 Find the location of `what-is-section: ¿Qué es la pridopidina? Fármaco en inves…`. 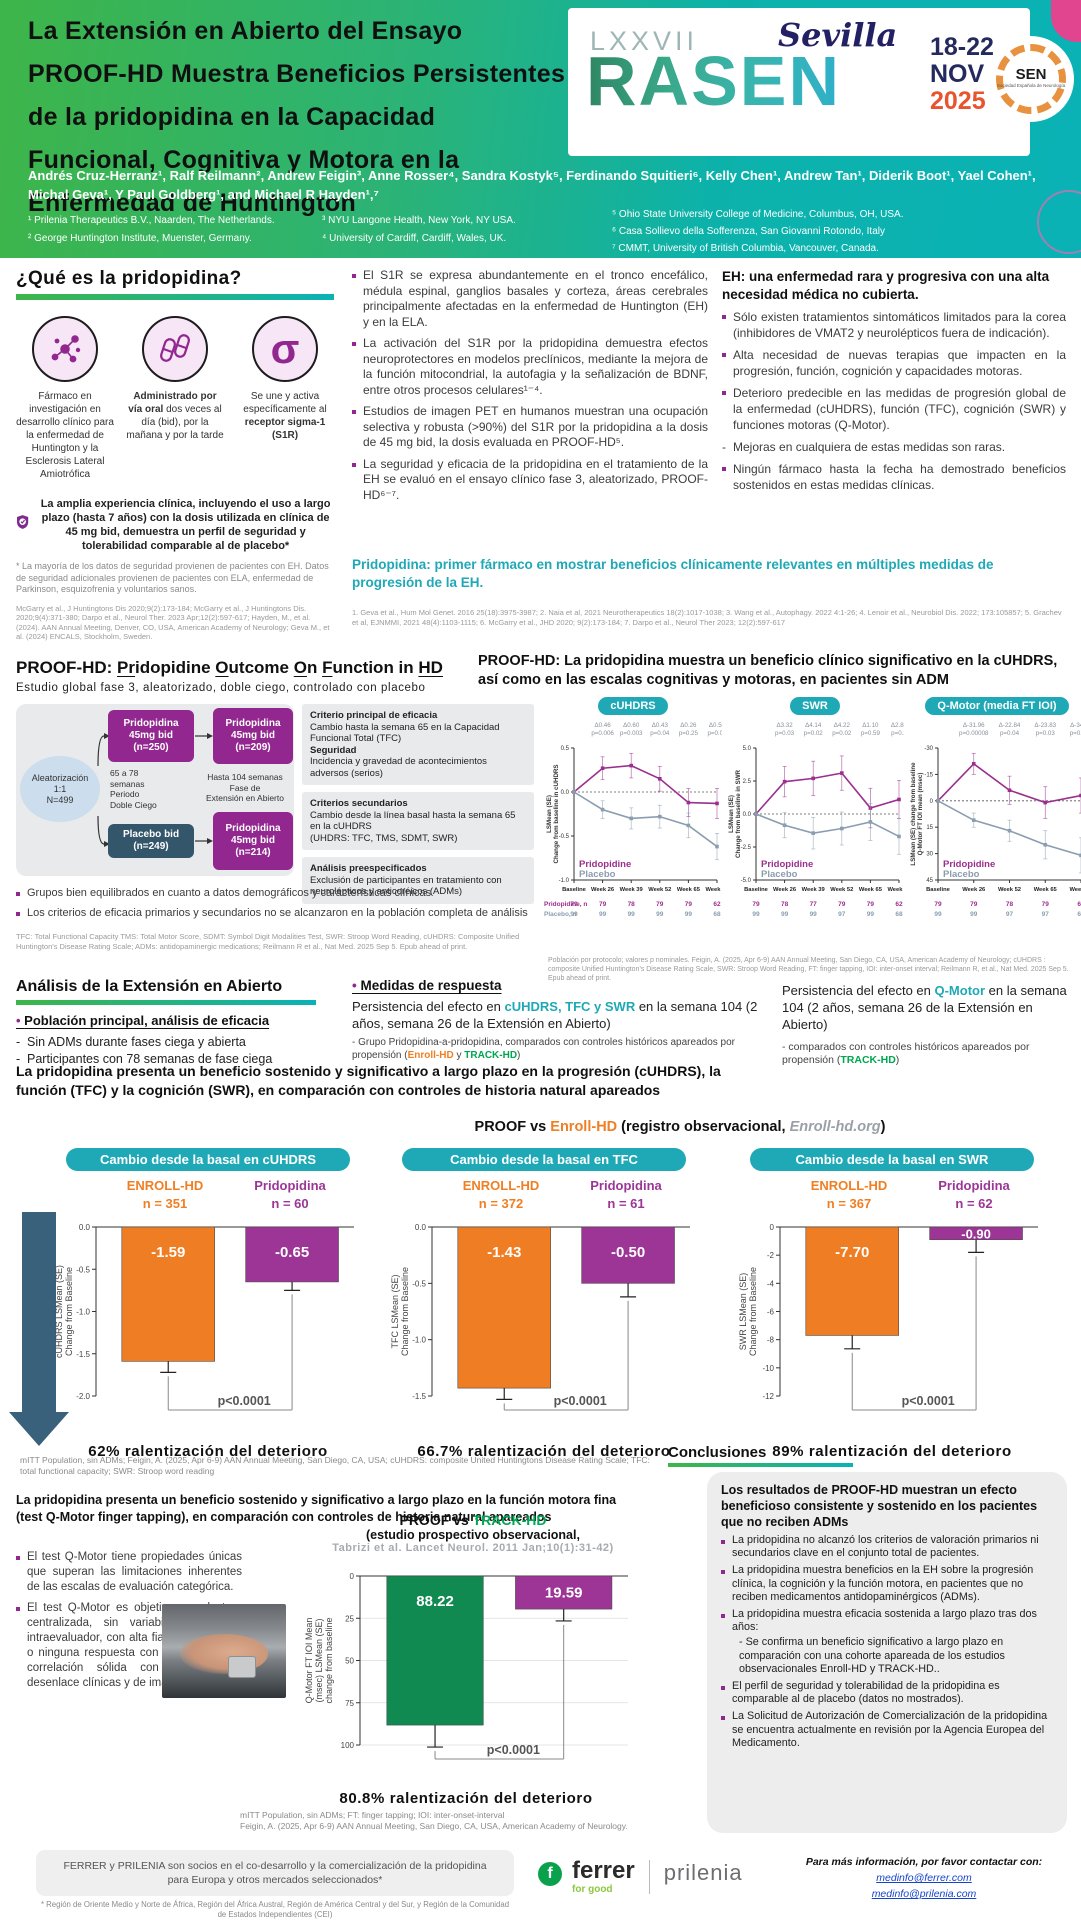

what-is-section: ¿Qué es la pridopidina? Fármaco en inves… is located at coordinates (175, 455).